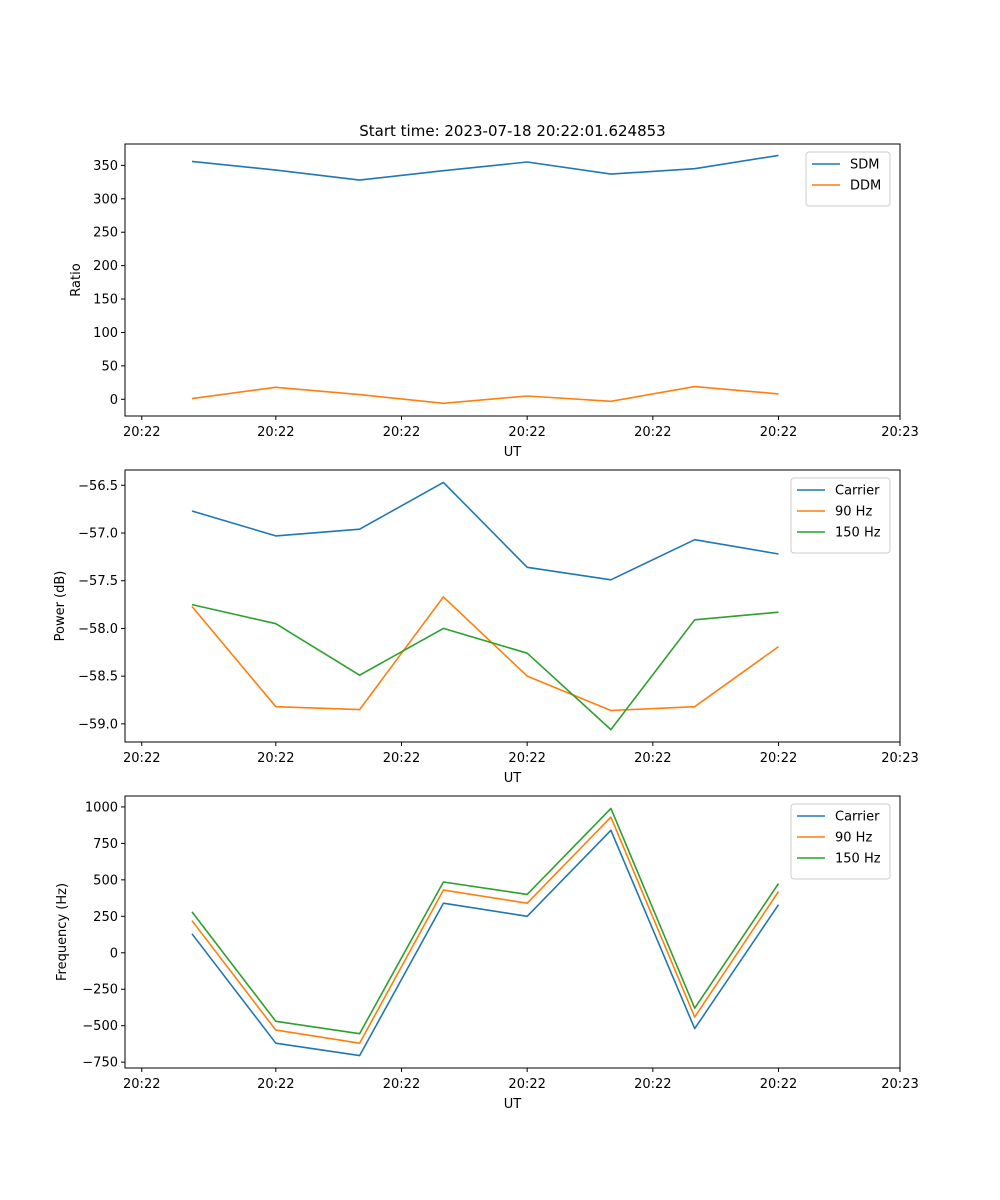 The height and width of the screenshot is (1200, 1000). Describe the element at coordinates (485, 921) in the screenshot. I see `frequency-series-150-hz` at that location.